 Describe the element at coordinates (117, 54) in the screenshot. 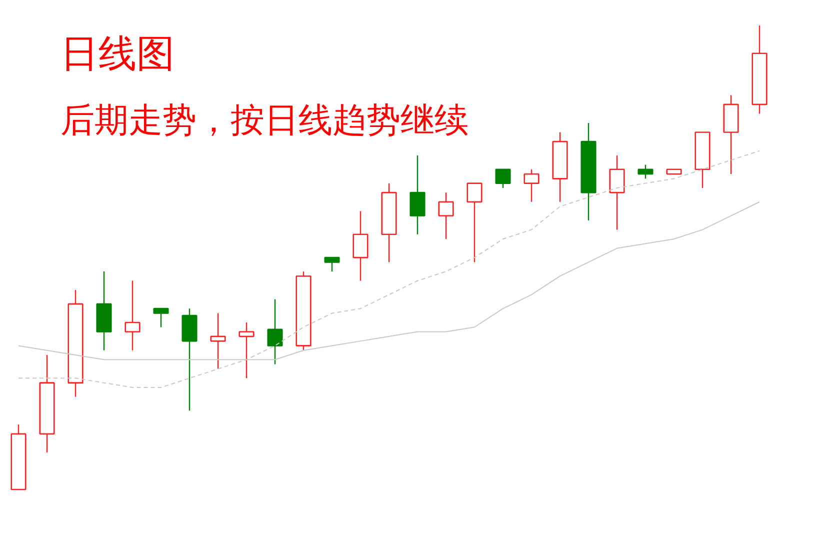

I see `chart-title: 日线图` at that location.